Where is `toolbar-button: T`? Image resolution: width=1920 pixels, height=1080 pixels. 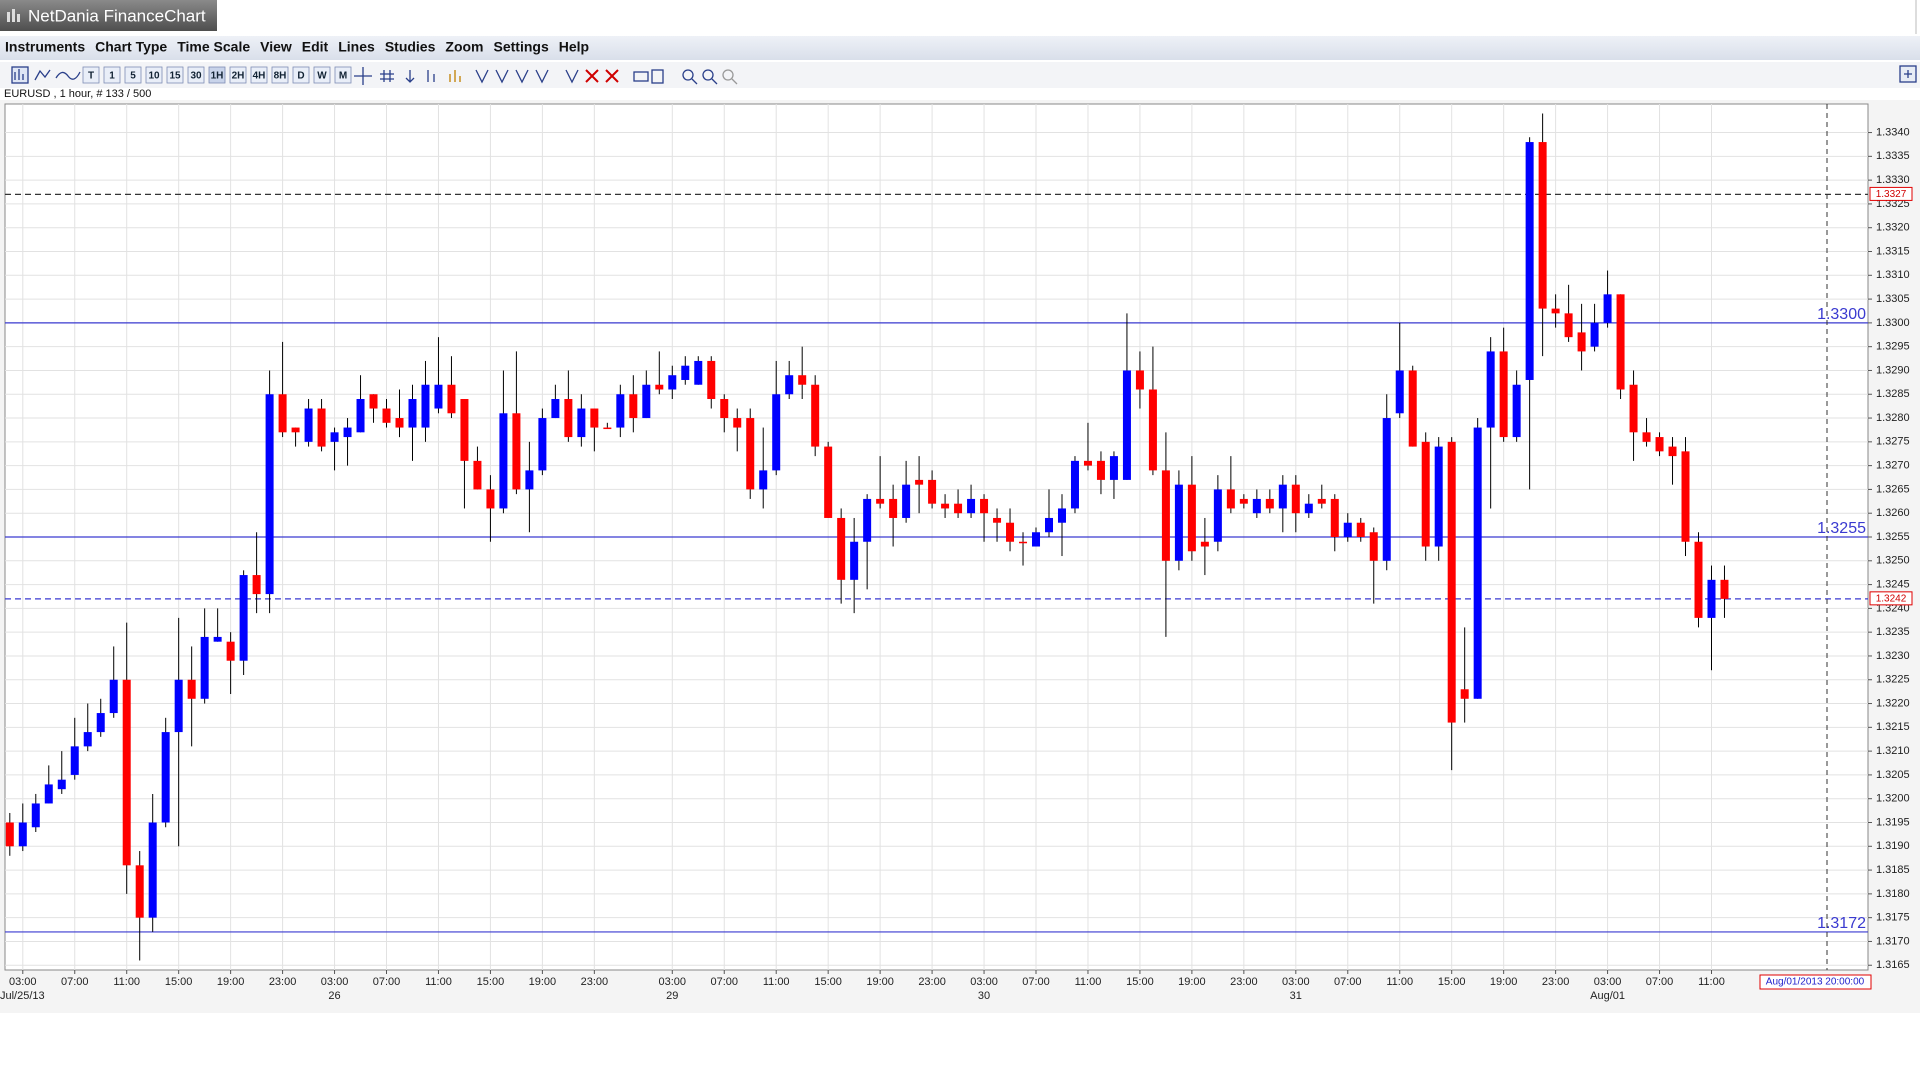 toolbar-button: T is located at coordinates (91, 76).